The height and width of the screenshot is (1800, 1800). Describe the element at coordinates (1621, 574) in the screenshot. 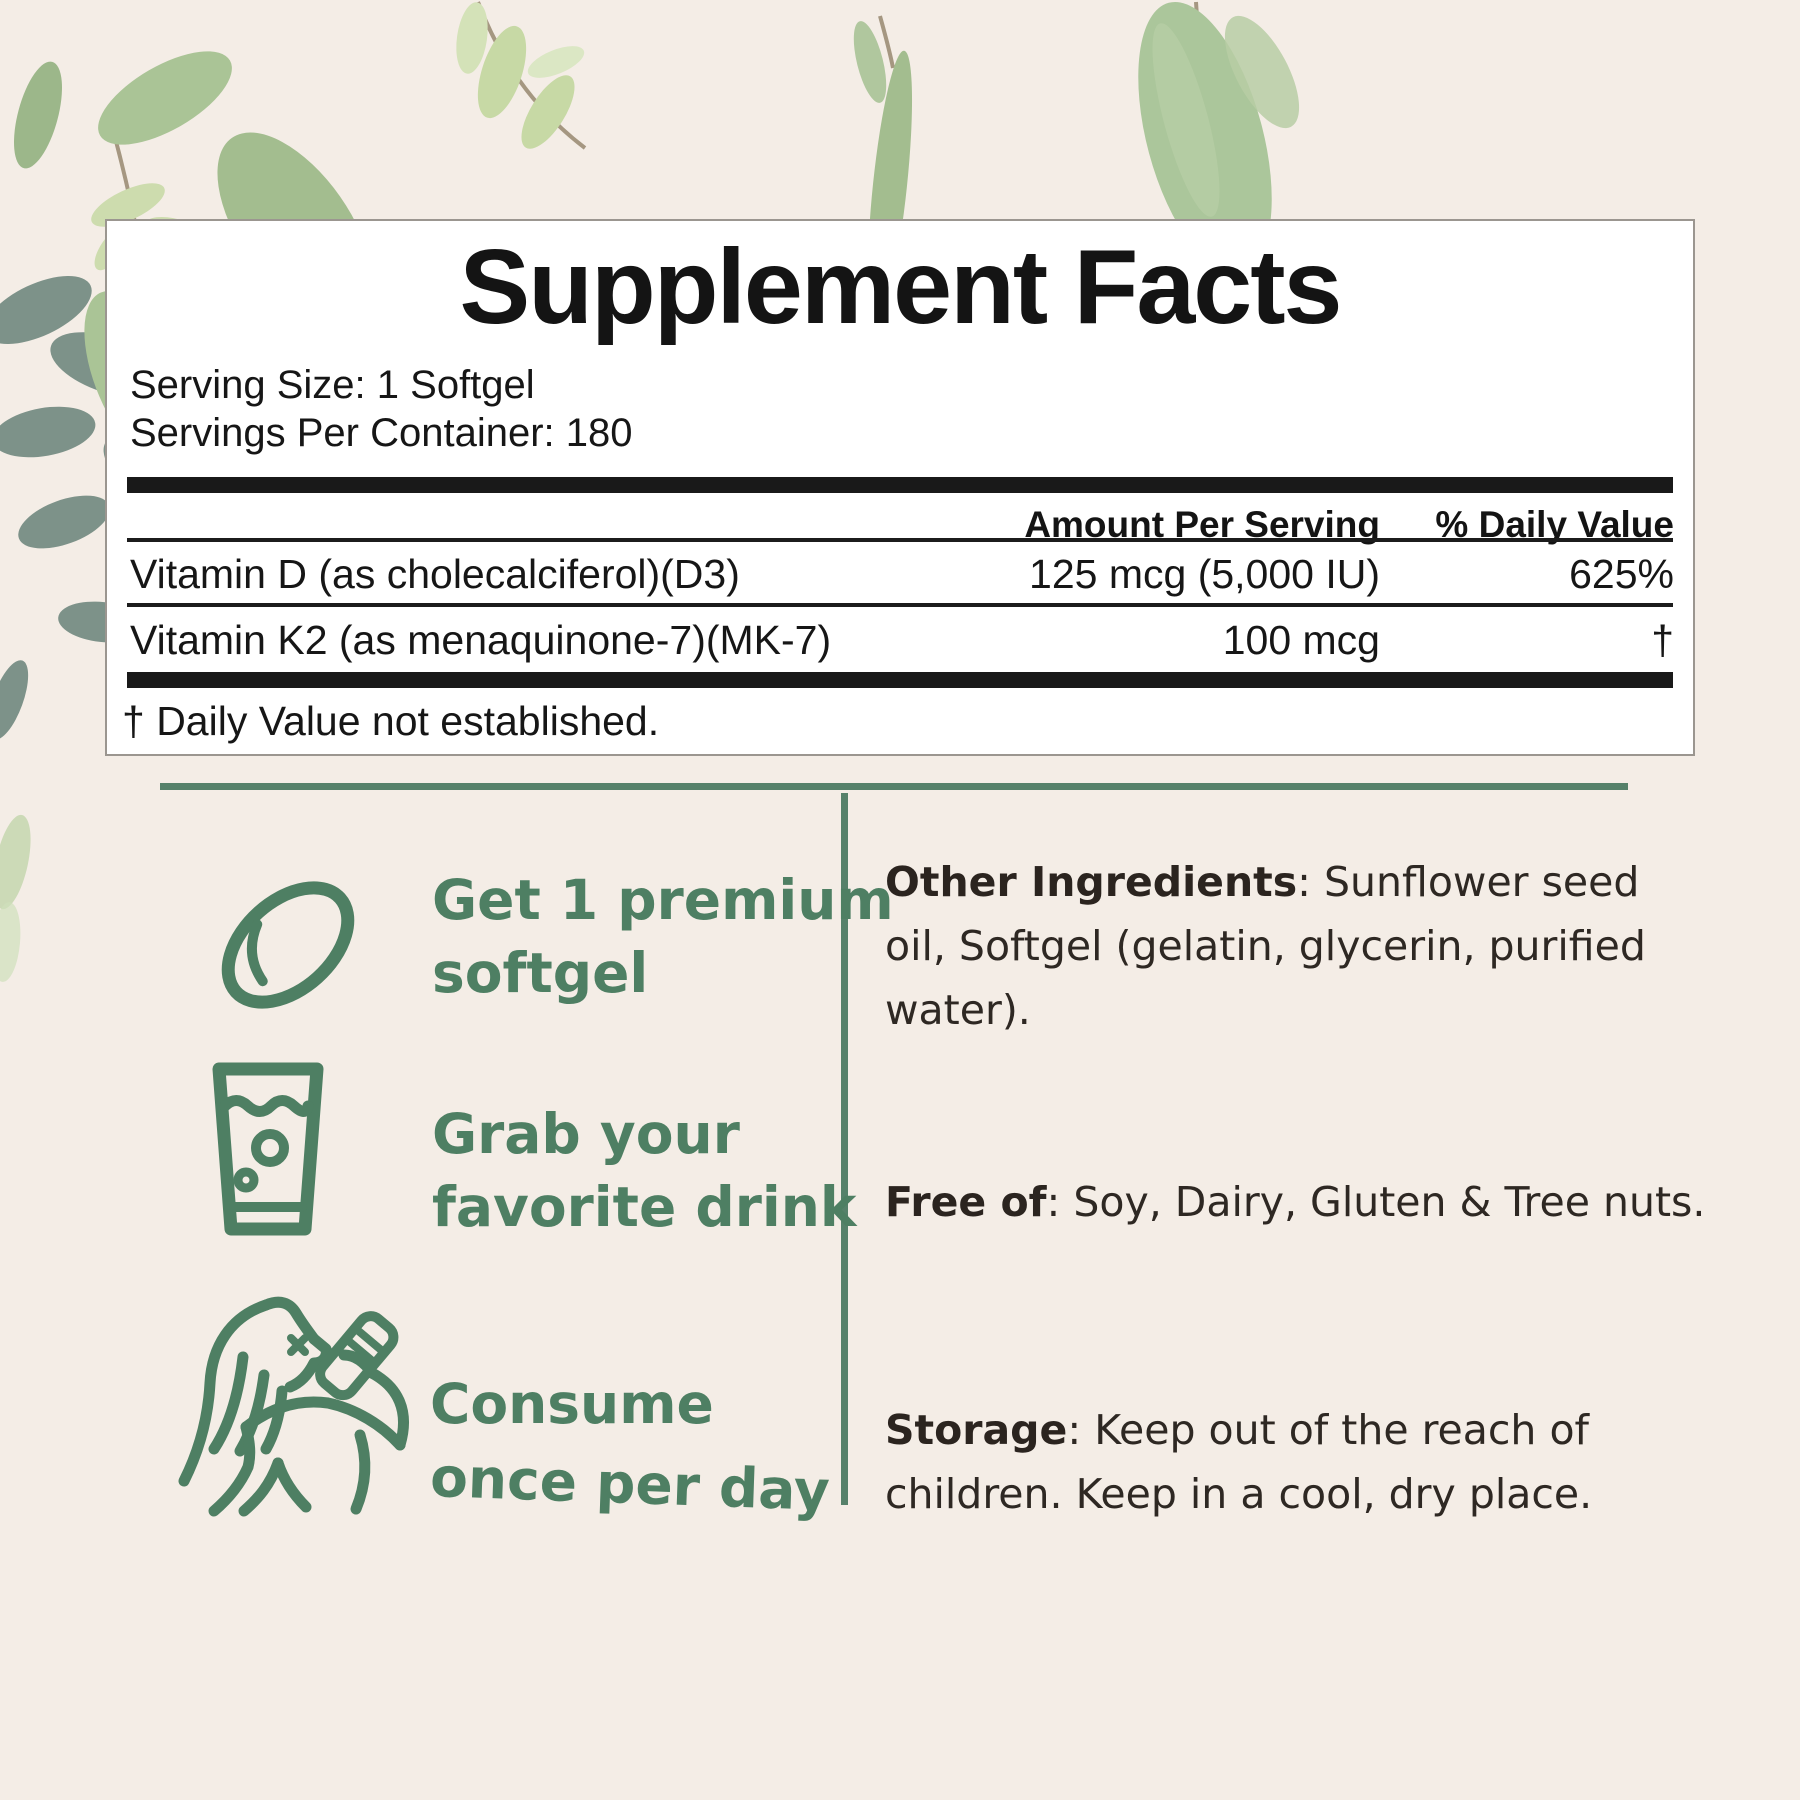

I see `nutrient-dv-vitamin-d: 625%` at that location.